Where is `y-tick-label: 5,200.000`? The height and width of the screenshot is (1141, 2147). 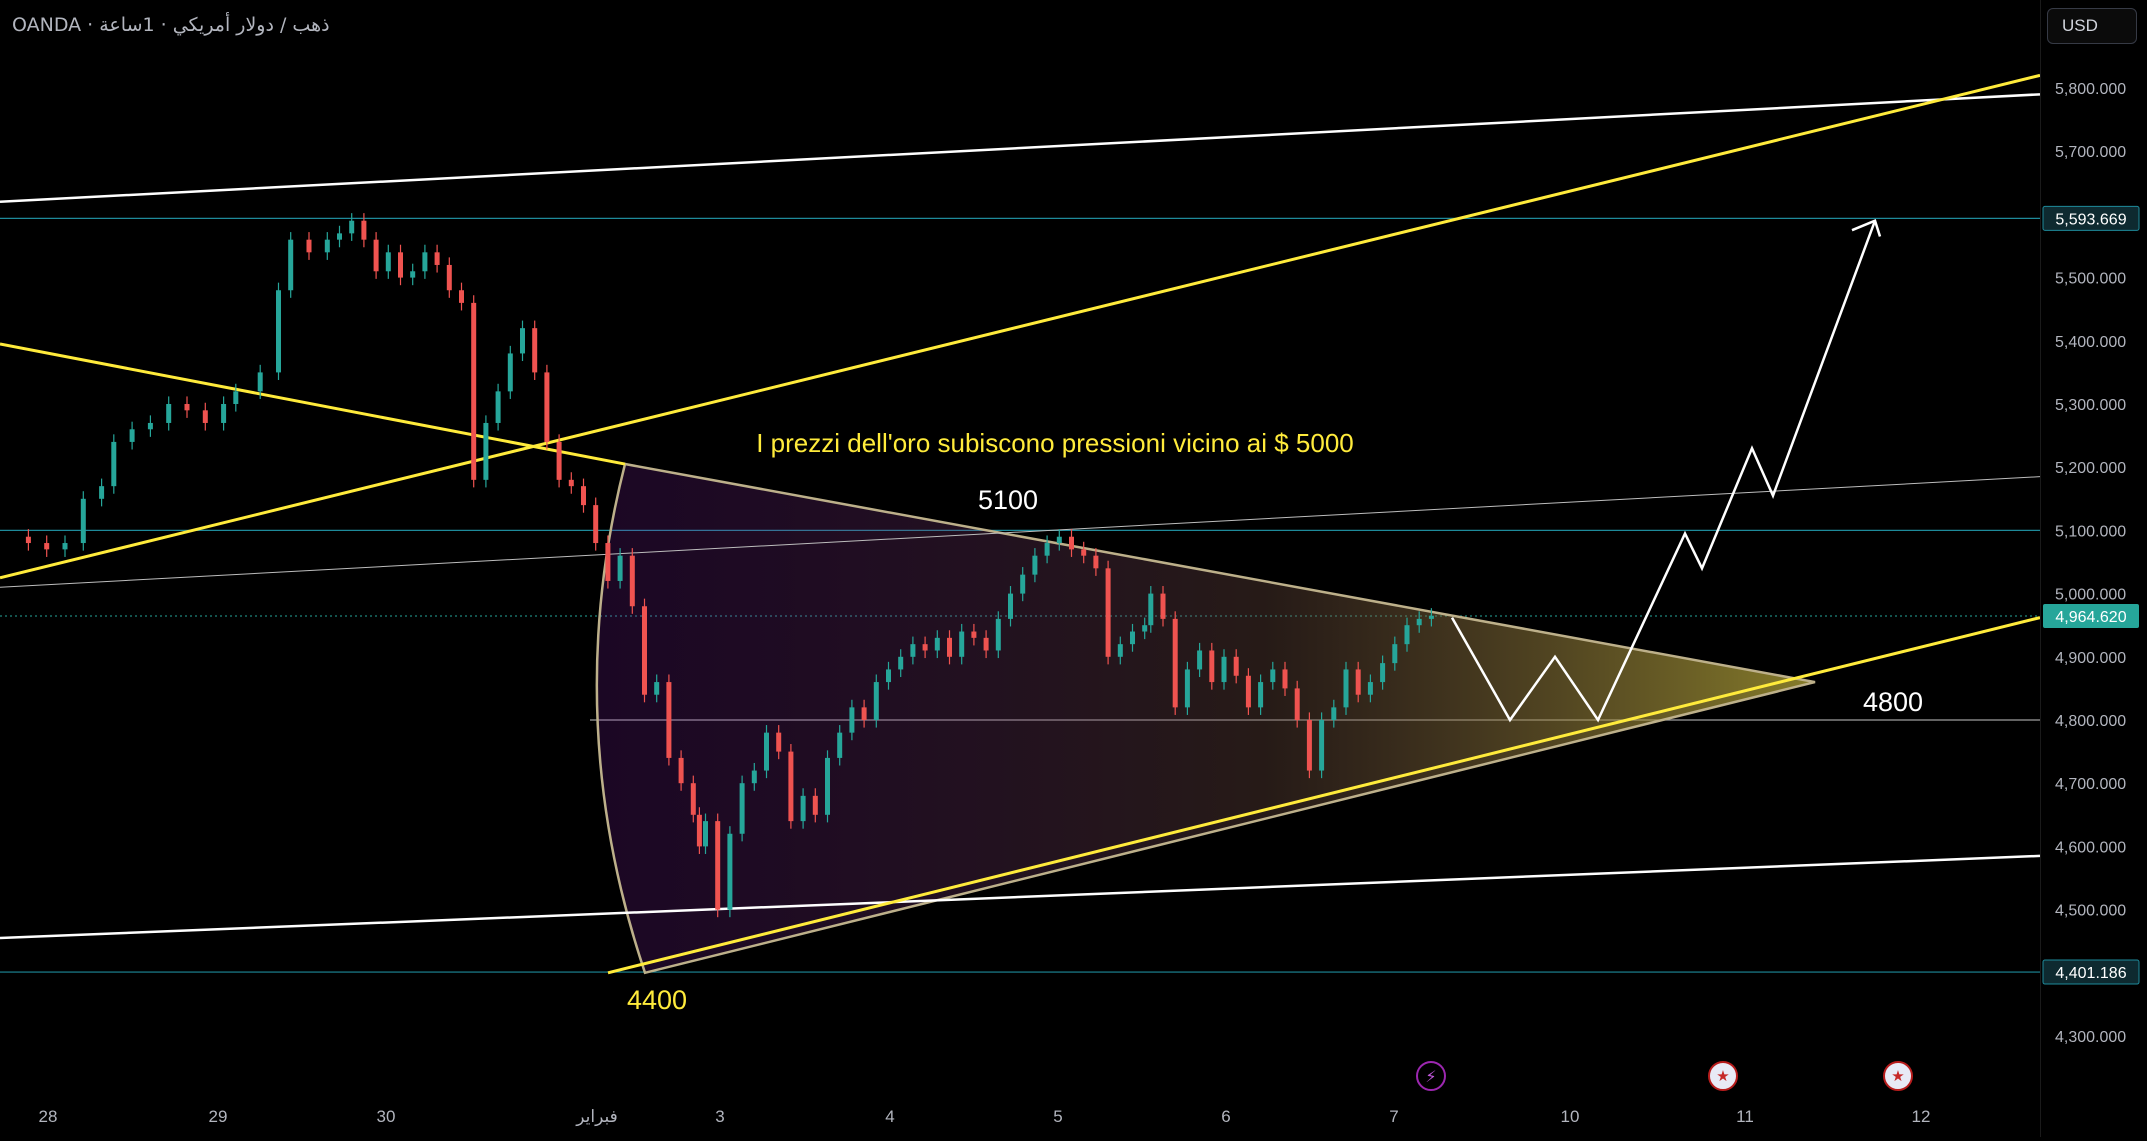 y-tick-label: 5,200.000 is located at coordinates (2090, 468).